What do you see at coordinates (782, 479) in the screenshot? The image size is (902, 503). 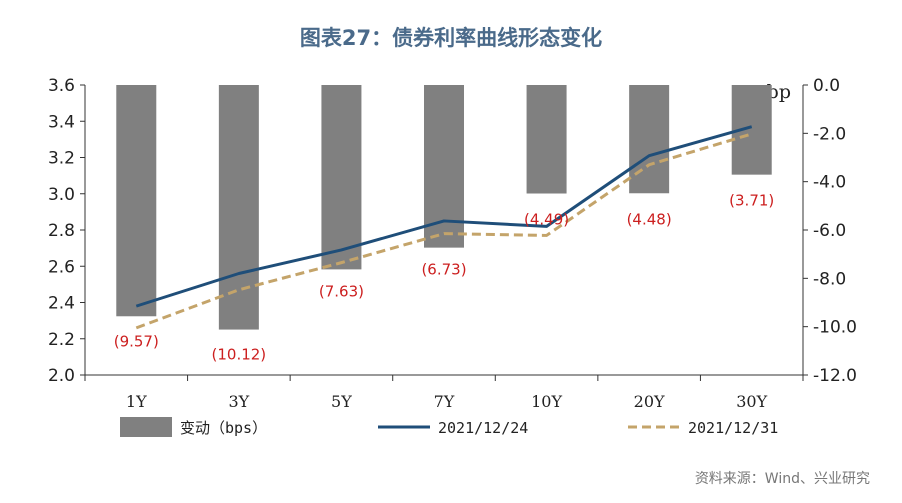 I see `source-note: 资料来源：Wind、兴业研究` at bounding box center [782, 479].